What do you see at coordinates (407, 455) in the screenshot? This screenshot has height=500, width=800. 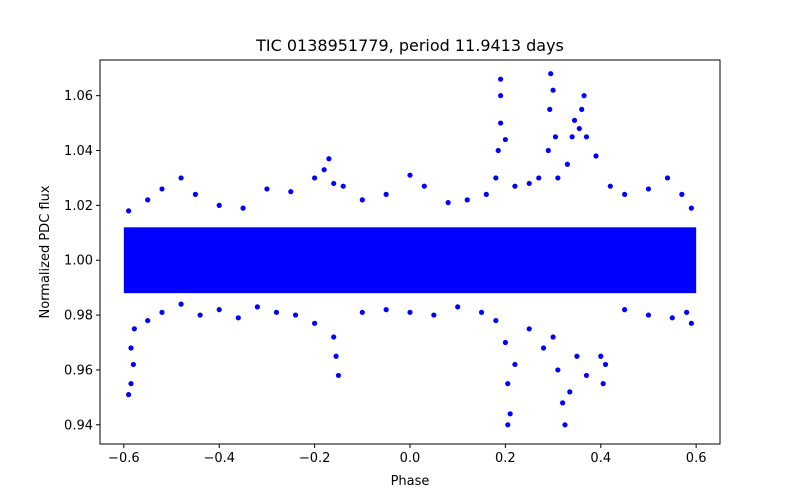 I see `x-axis: −0.6 −0.4 −0.2 0.0 0.2 0.4 0.6` at bounding box center [407, 455].